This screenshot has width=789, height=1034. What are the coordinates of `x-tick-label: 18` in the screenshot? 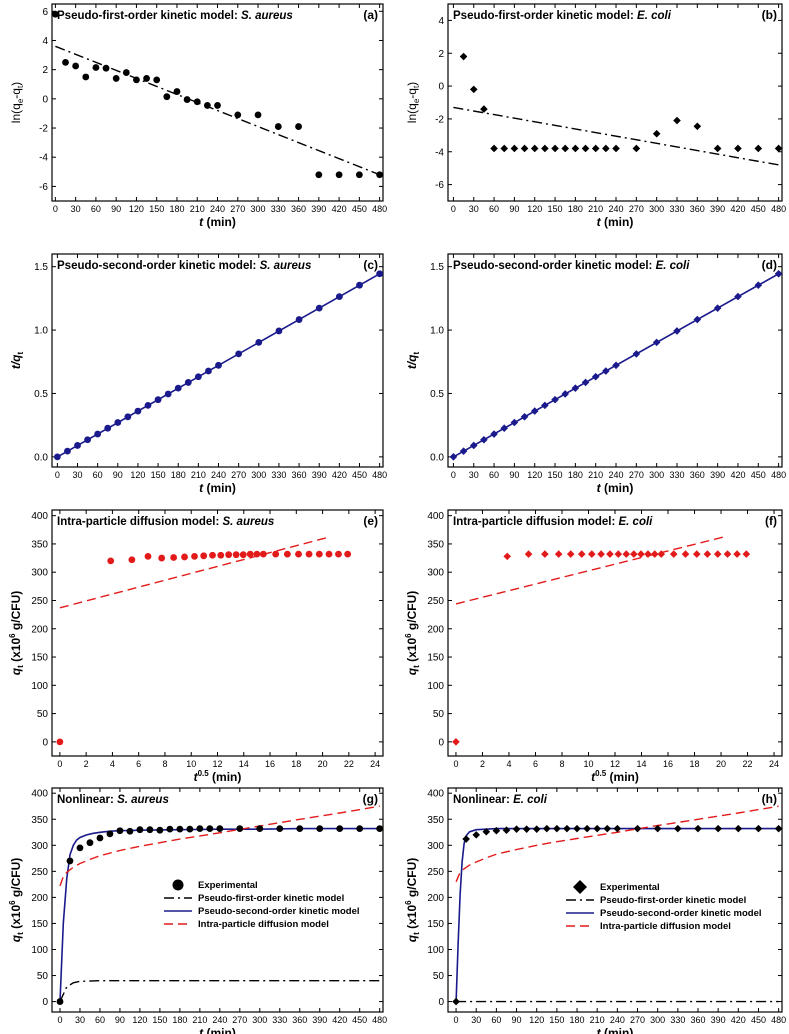 It's located at (695, 764).